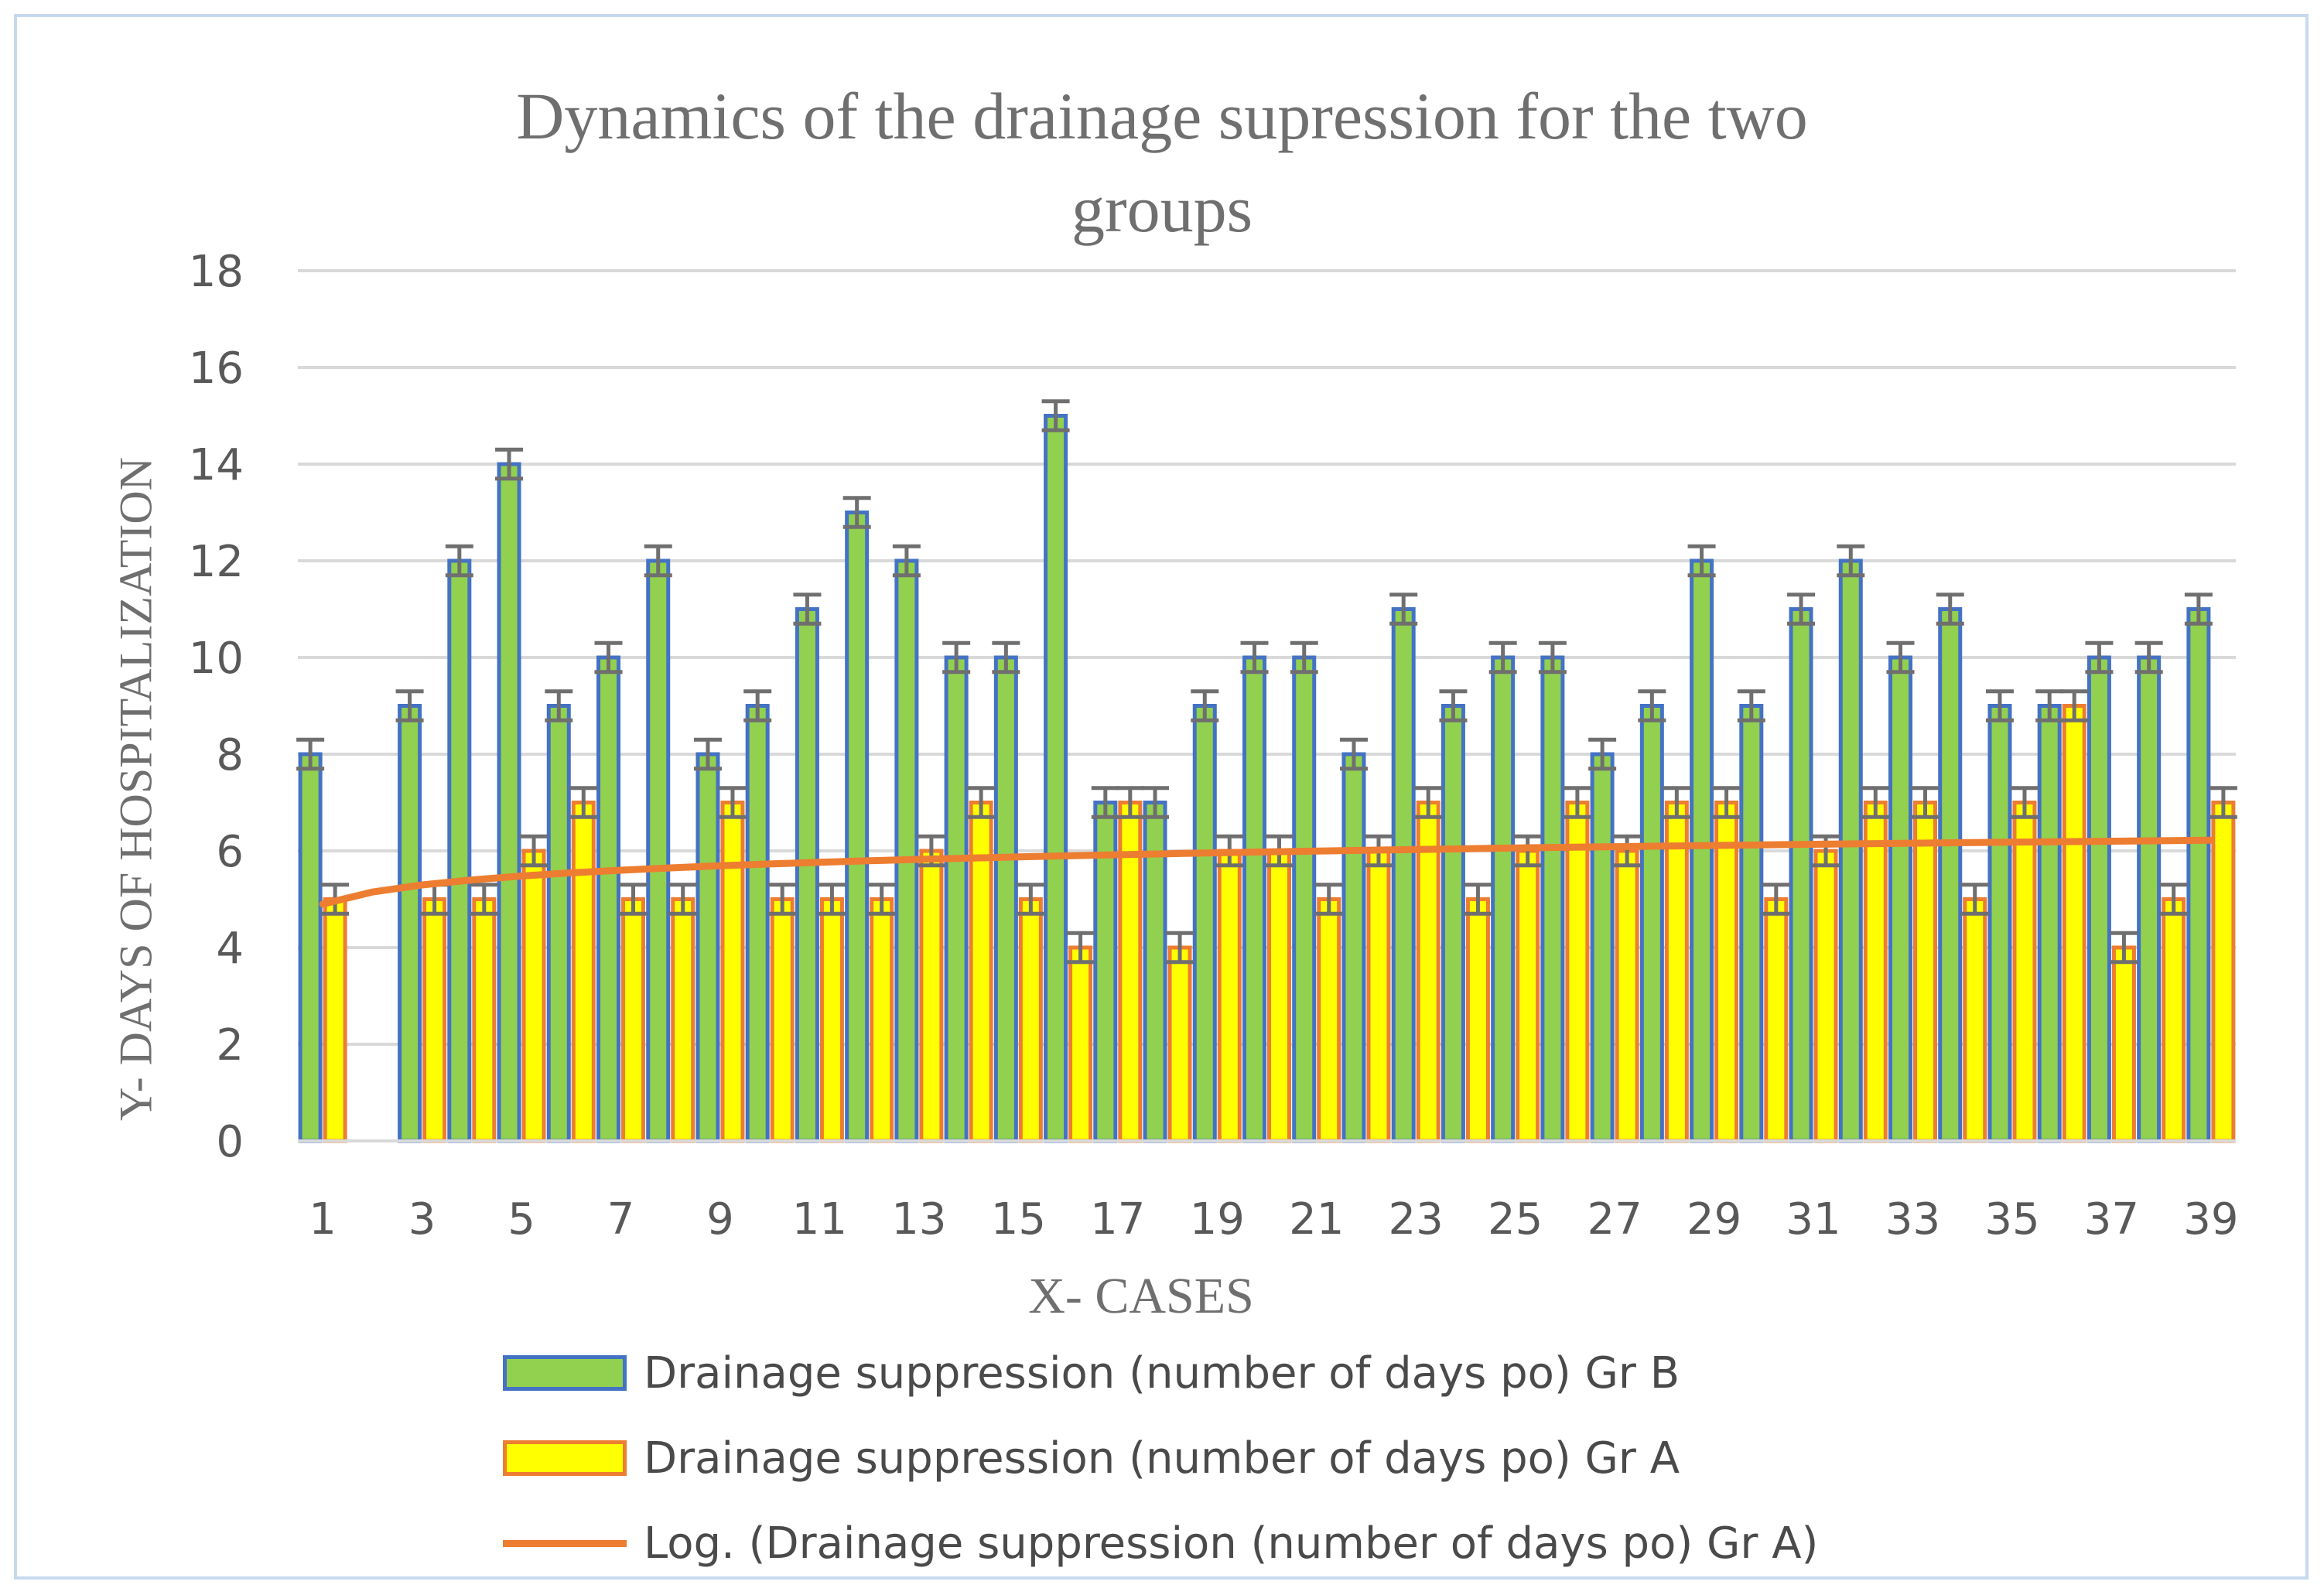 This screenshot has height=1595, width=2324. Describe the element at coordinates (1267, 872) in the screenshot. I see `trendline` at that location.